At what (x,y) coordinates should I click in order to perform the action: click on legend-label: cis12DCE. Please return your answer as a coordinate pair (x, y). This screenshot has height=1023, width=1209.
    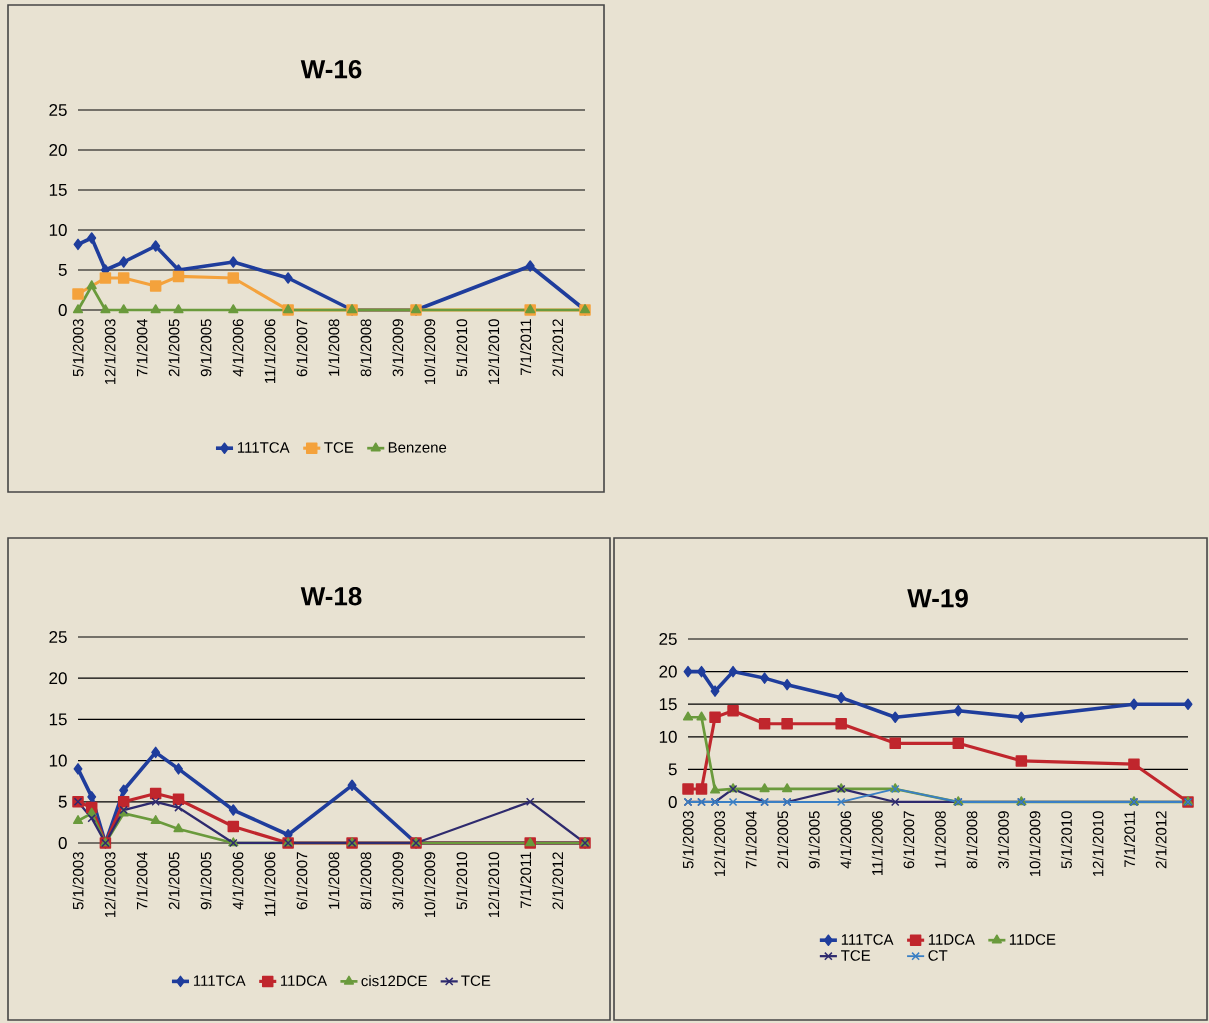
    Looking at the image, I should click on (394, 981).